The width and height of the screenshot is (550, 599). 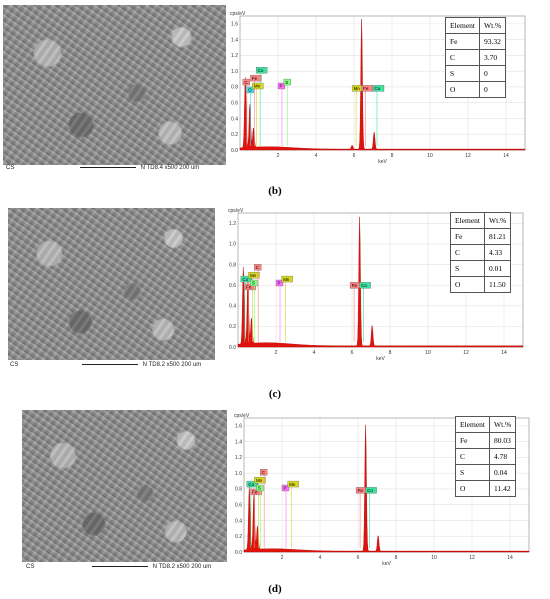 I want to click on table-cell: 11.50, so click(x=497, y=284).